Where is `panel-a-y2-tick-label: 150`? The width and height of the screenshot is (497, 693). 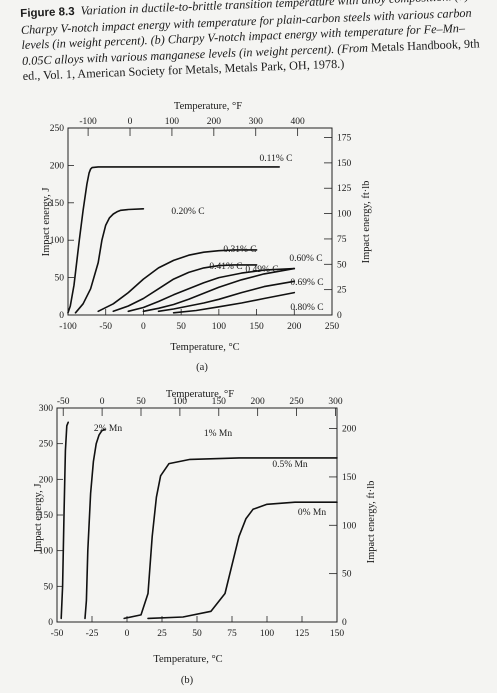
panel-a-y2-tick-label: 150 is located at coordinates (344, 164).